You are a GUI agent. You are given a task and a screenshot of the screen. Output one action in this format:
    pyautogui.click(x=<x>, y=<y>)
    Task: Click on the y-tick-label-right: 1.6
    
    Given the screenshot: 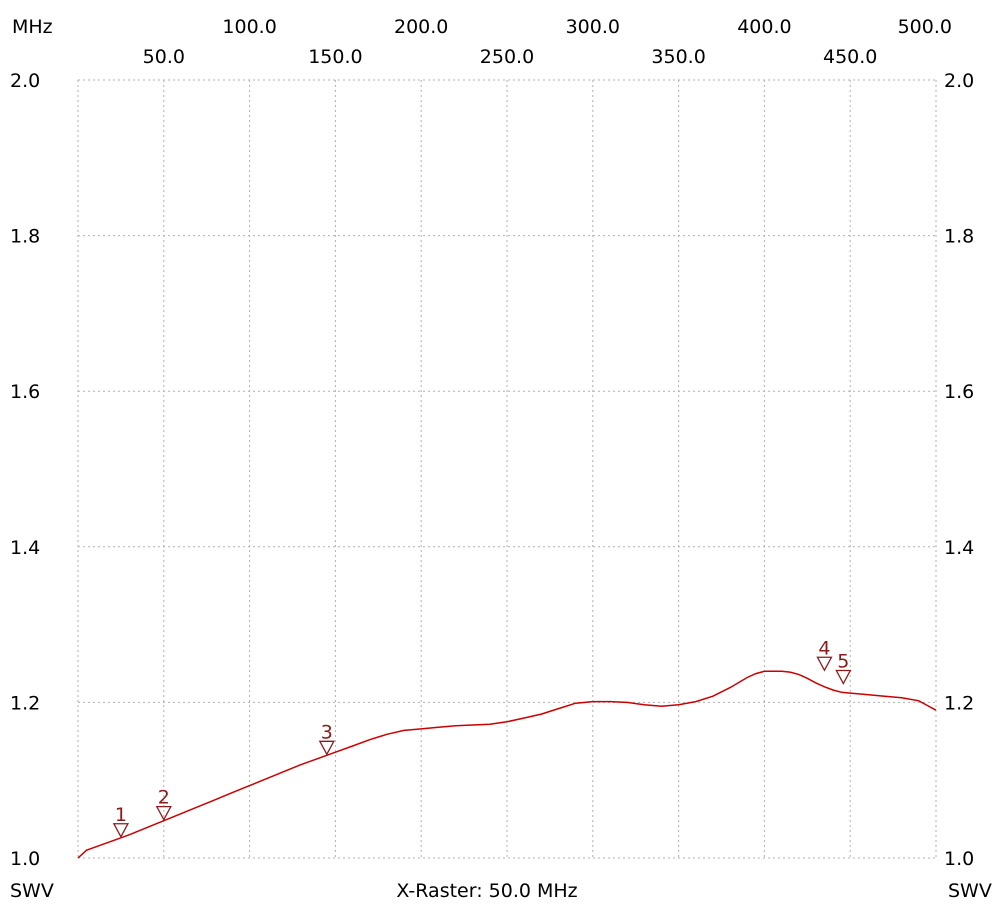 What is the action you would take?
    pyautogui.click(x=959, y=392)
    